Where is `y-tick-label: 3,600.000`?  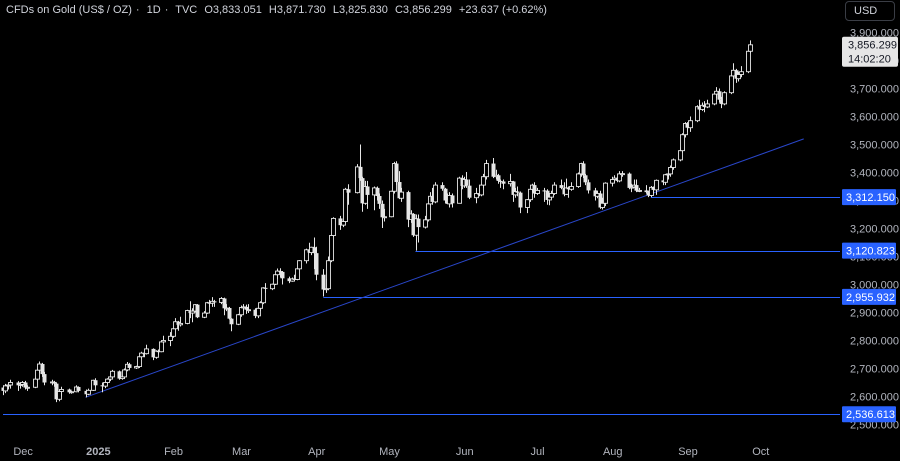
y-tick-label: 3,600.000 is located at coordinates (874, 118).